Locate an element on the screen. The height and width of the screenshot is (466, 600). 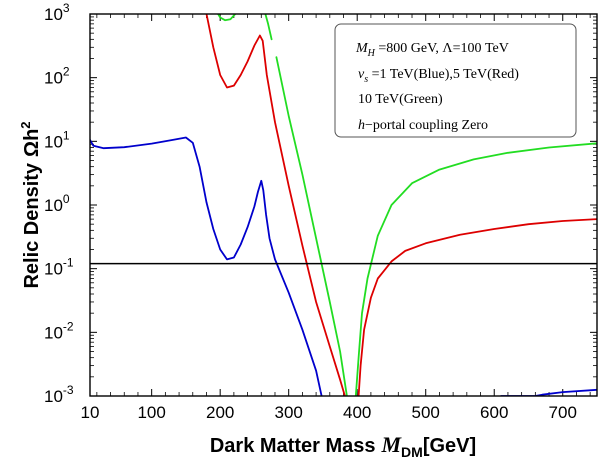
legend-m-sub: H is located at coordinates (371, 53).